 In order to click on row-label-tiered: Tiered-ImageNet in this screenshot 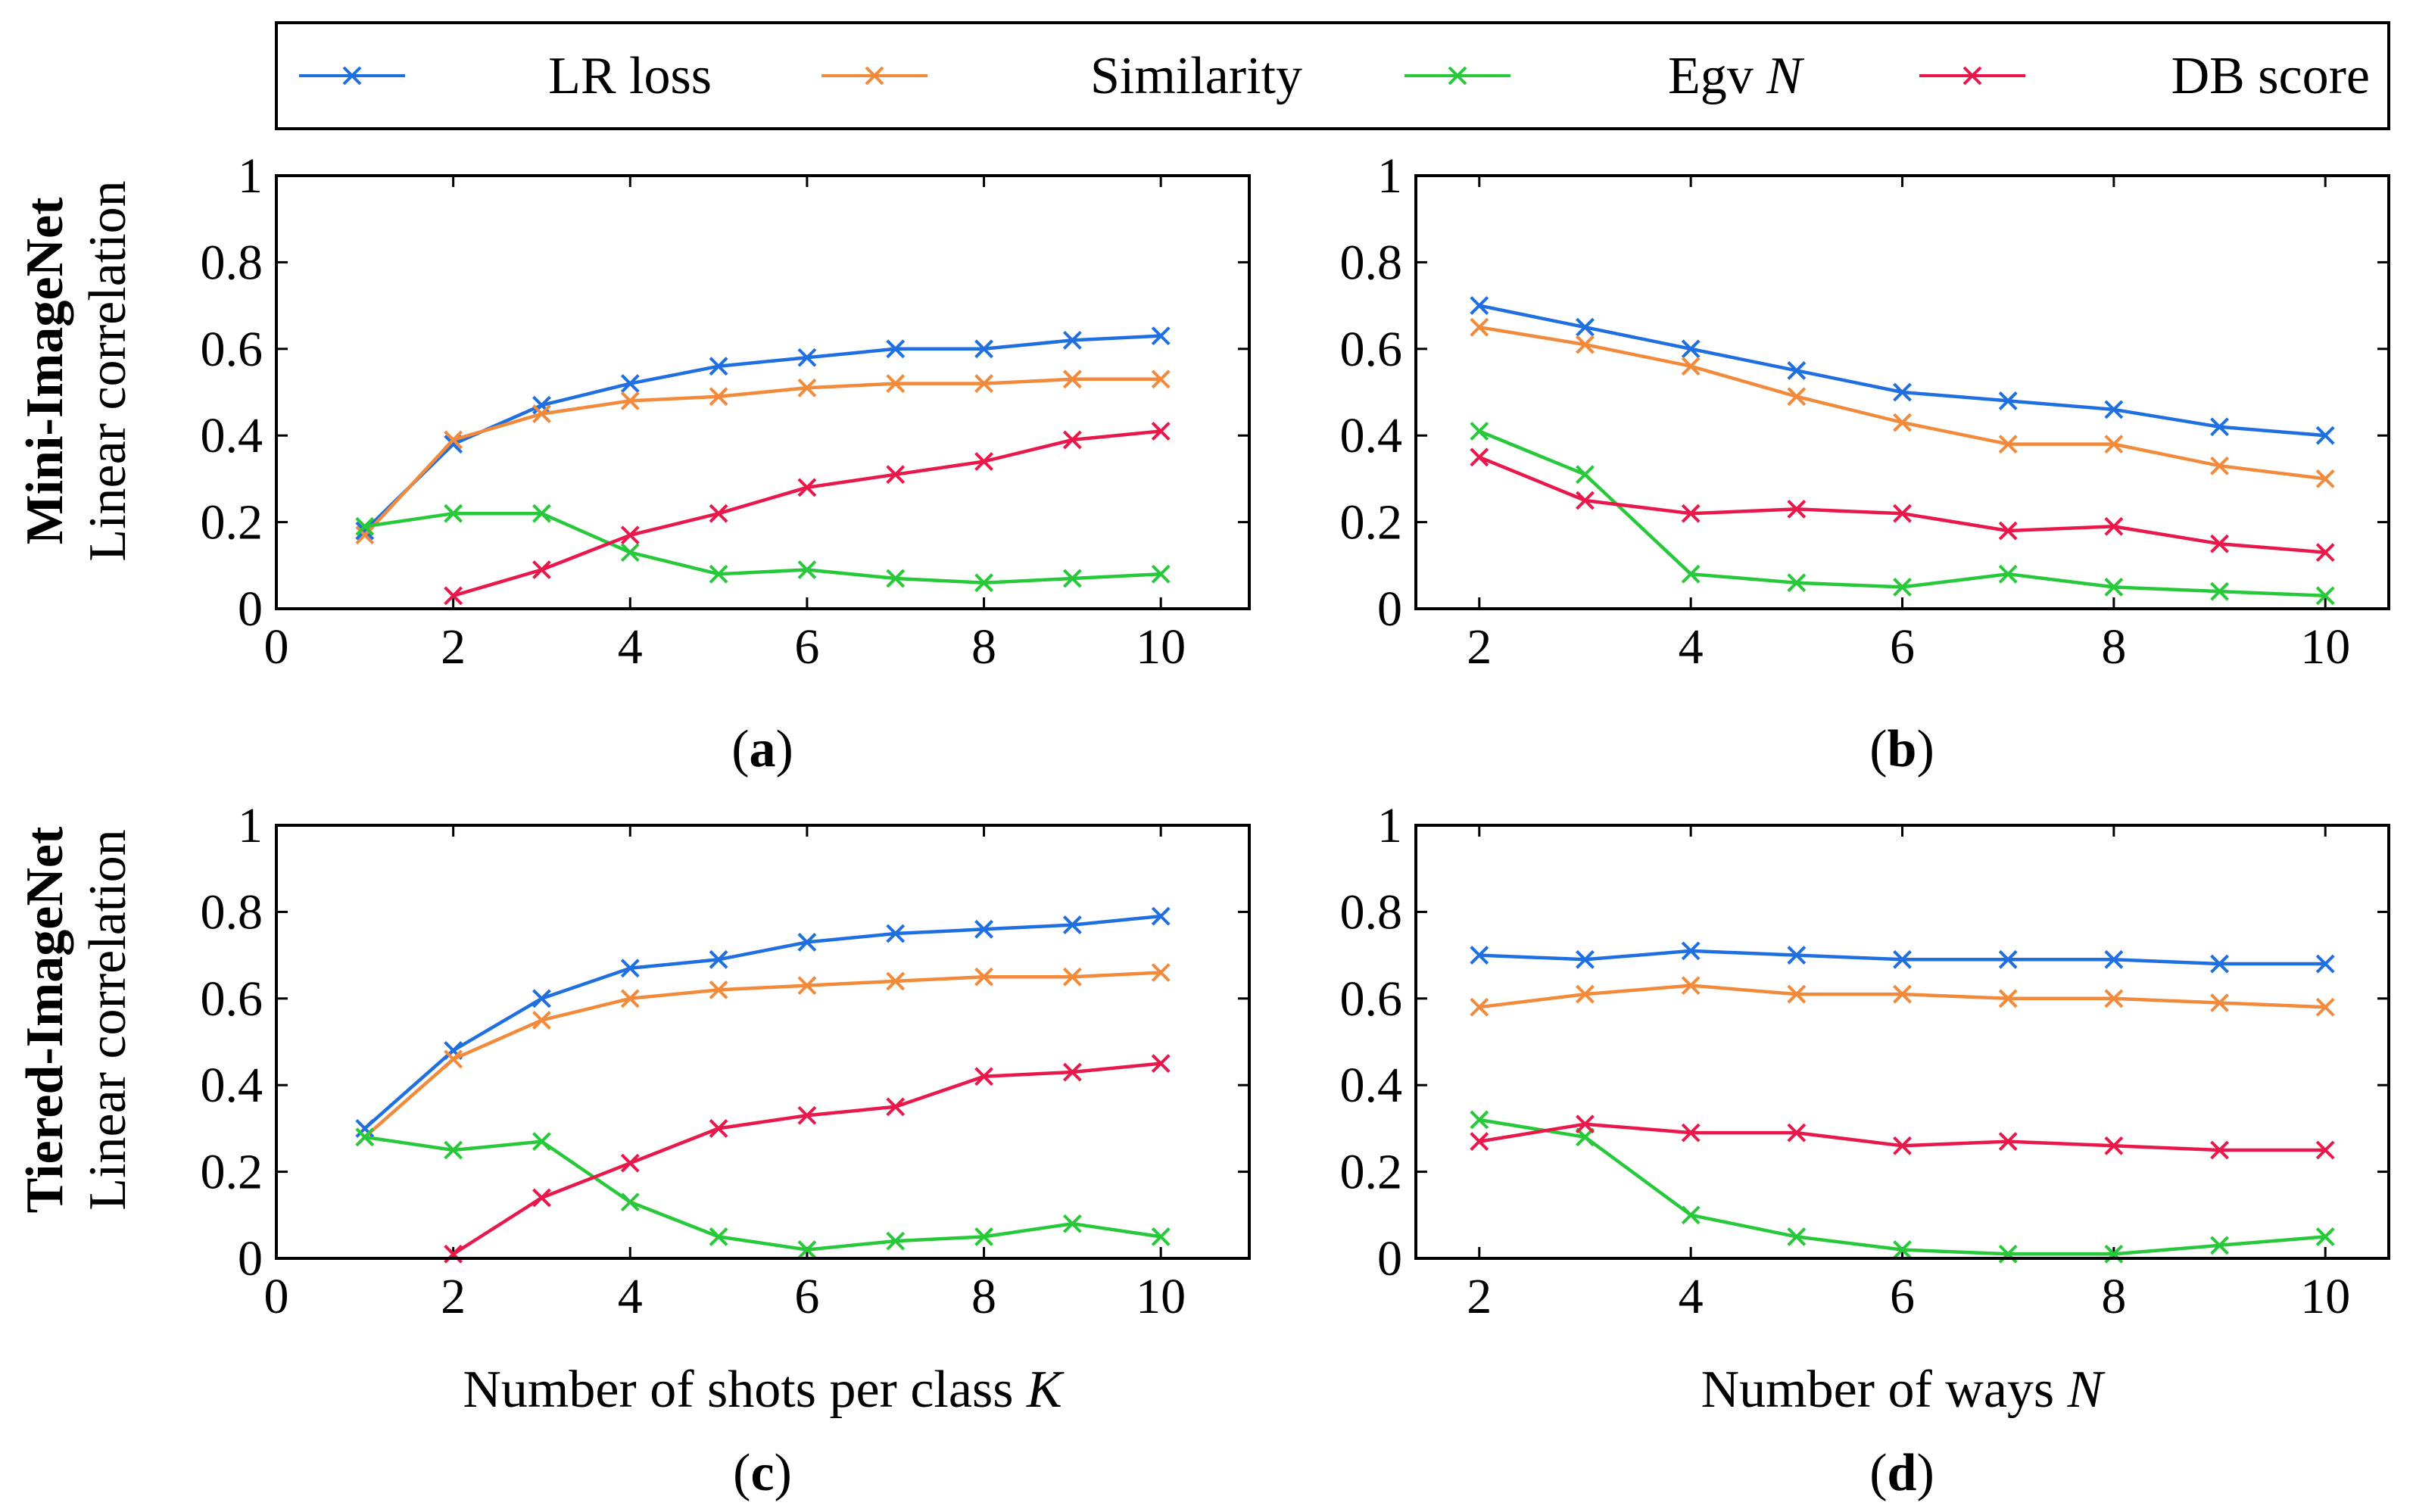, I will do `click(45, 1020)`.